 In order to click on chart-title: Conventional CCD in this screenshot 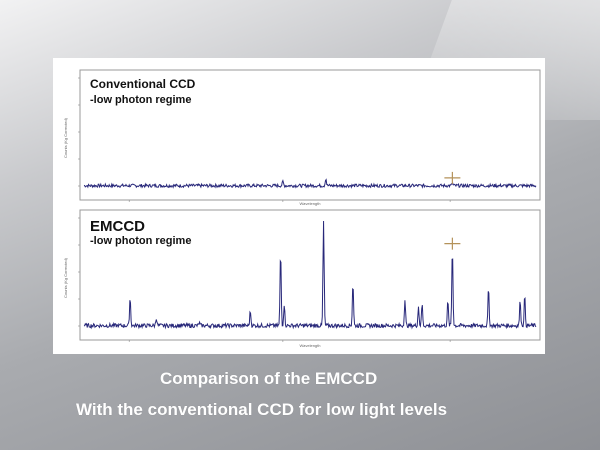, I will do `click(143, 84)`.